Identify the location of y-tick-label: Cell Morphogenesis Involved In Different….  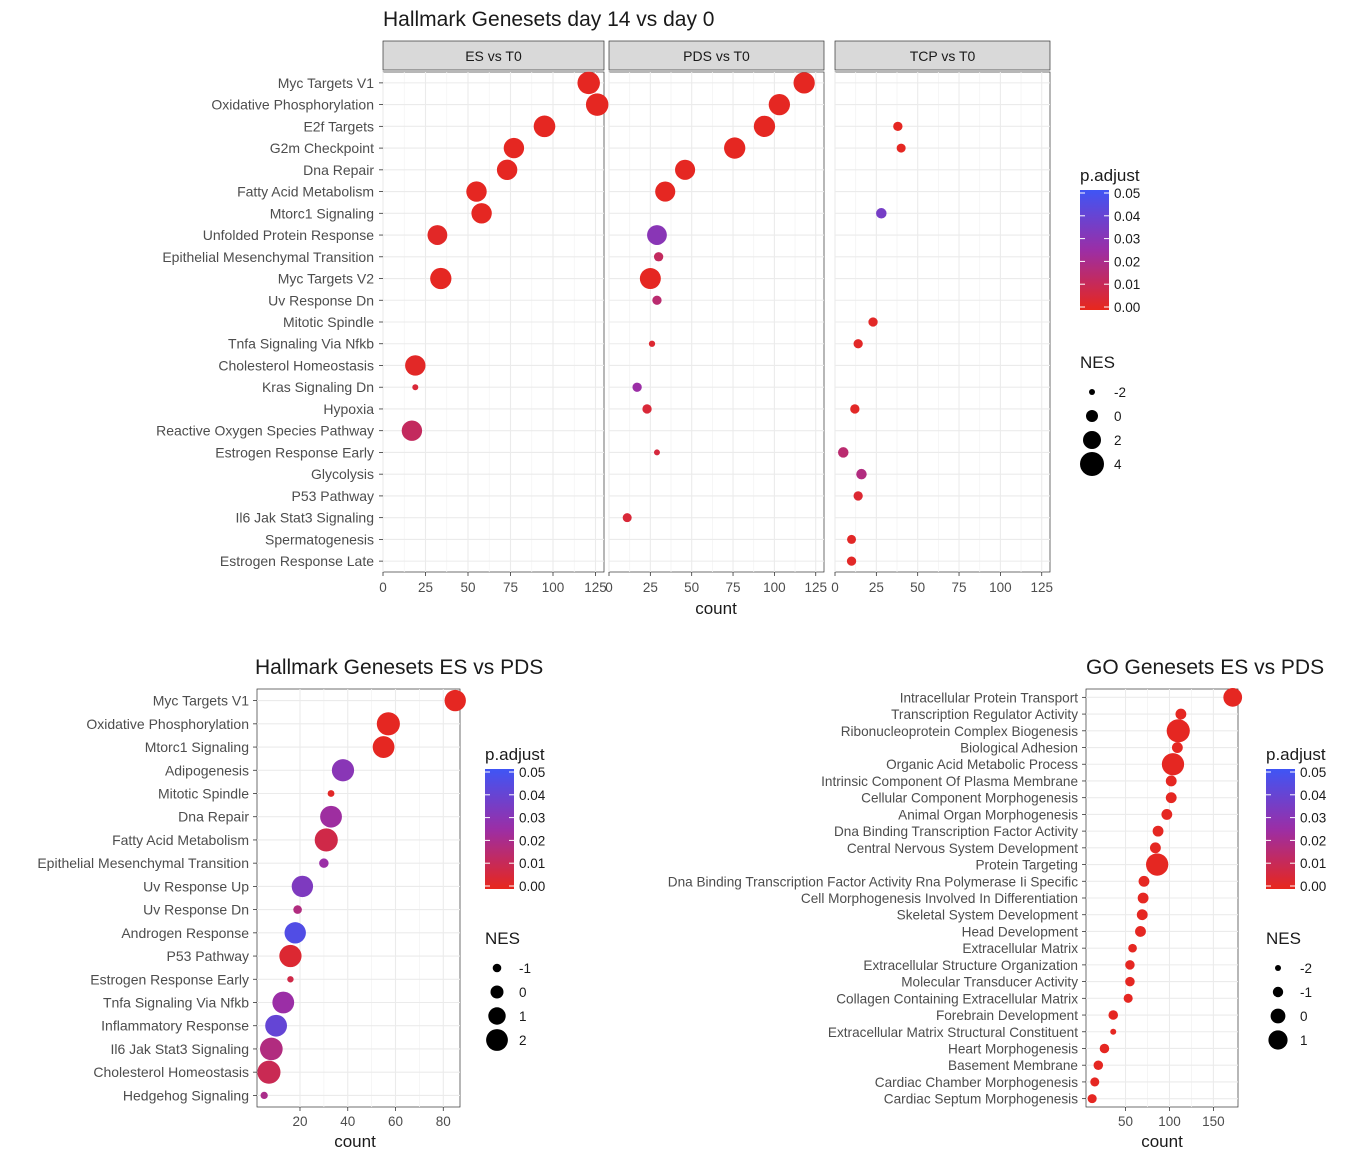
(939, 898).